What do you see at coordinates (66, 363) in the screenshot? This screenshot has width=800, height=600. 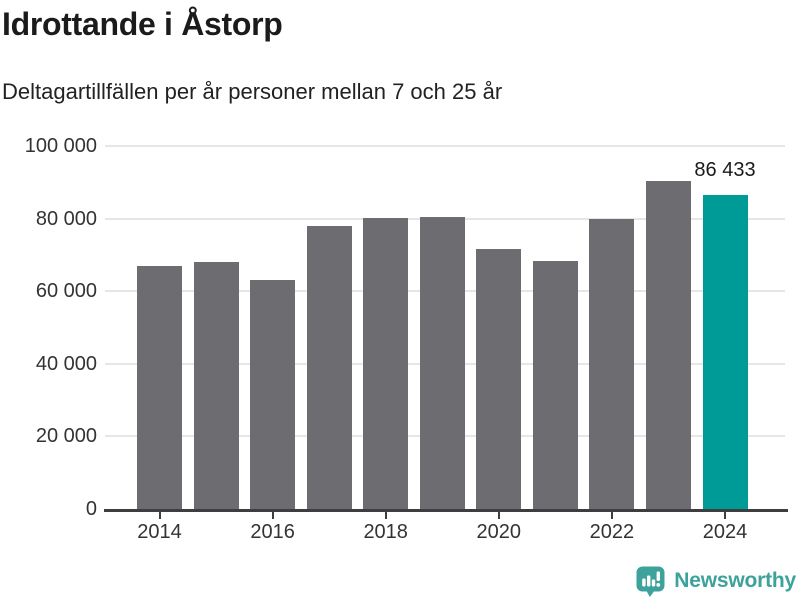 I see `y-axis-label: 40 000` at bounding box center [66, 363].